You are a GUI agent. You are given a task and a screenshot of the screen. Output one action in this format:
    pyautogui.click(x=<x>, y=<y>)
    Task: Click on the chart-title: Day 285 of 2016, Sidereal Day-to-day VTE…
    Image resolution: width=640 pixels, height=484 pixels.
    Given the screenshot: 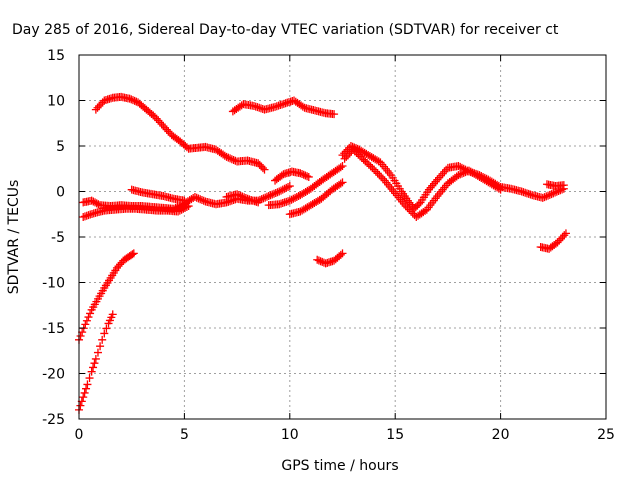 What is the action you would take?
    pyautogui.click(x=285, y=30)
    